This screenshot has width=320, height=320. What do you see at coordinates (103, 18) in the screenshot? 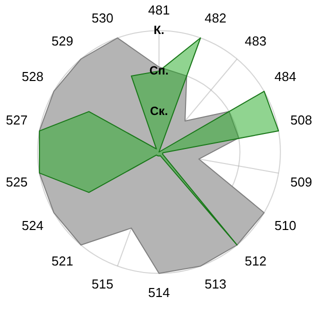
I see `spoke-label: 530` at bounding box center [103, 18].